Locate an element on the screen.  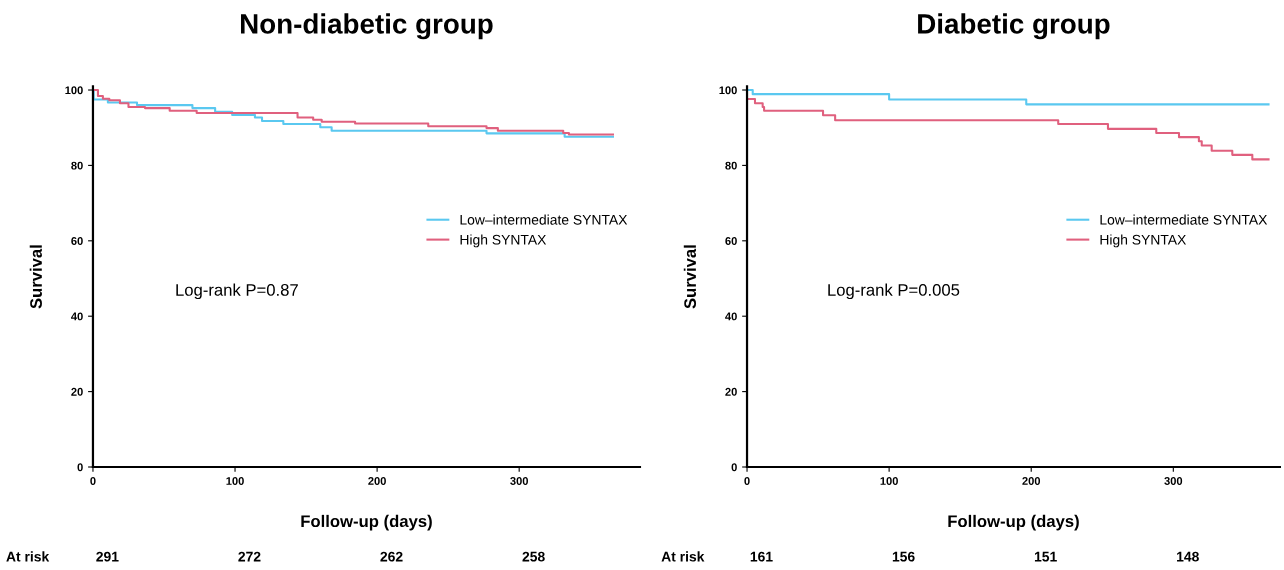
annotation: Log-rank P=0.005 is located at coordinates (894, 291).